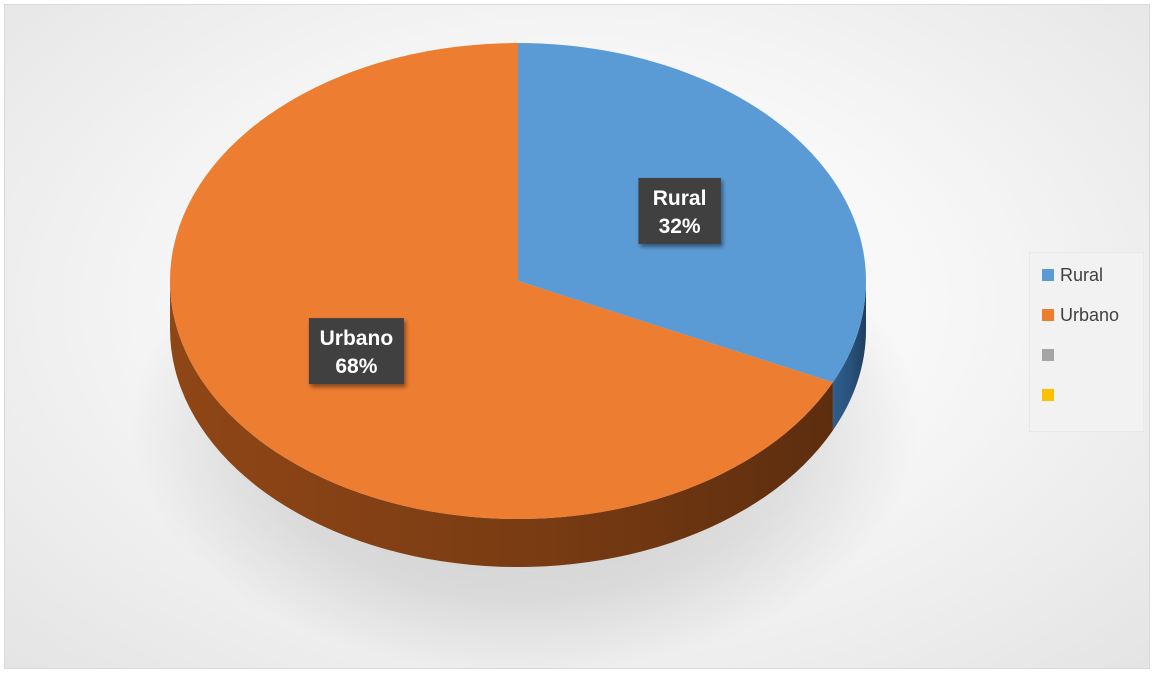 The height and width of the screenshot is (675, 1156). What do you see at coordinates (1086, 342) in the screenshot?
I see `legend: Rural Urbano` at bounding box center [1086, 342].